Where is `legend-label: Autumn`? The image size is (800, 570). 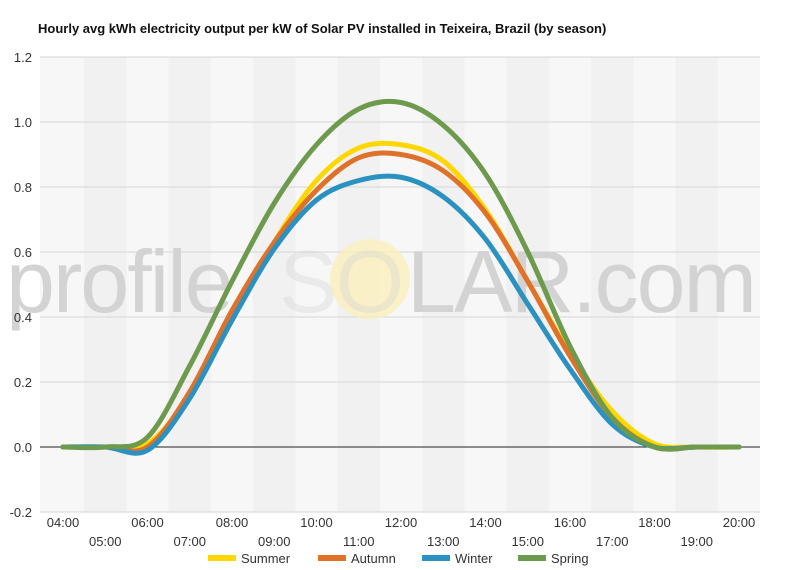
legend-label: Autumn is located at coordinates (373, 558).